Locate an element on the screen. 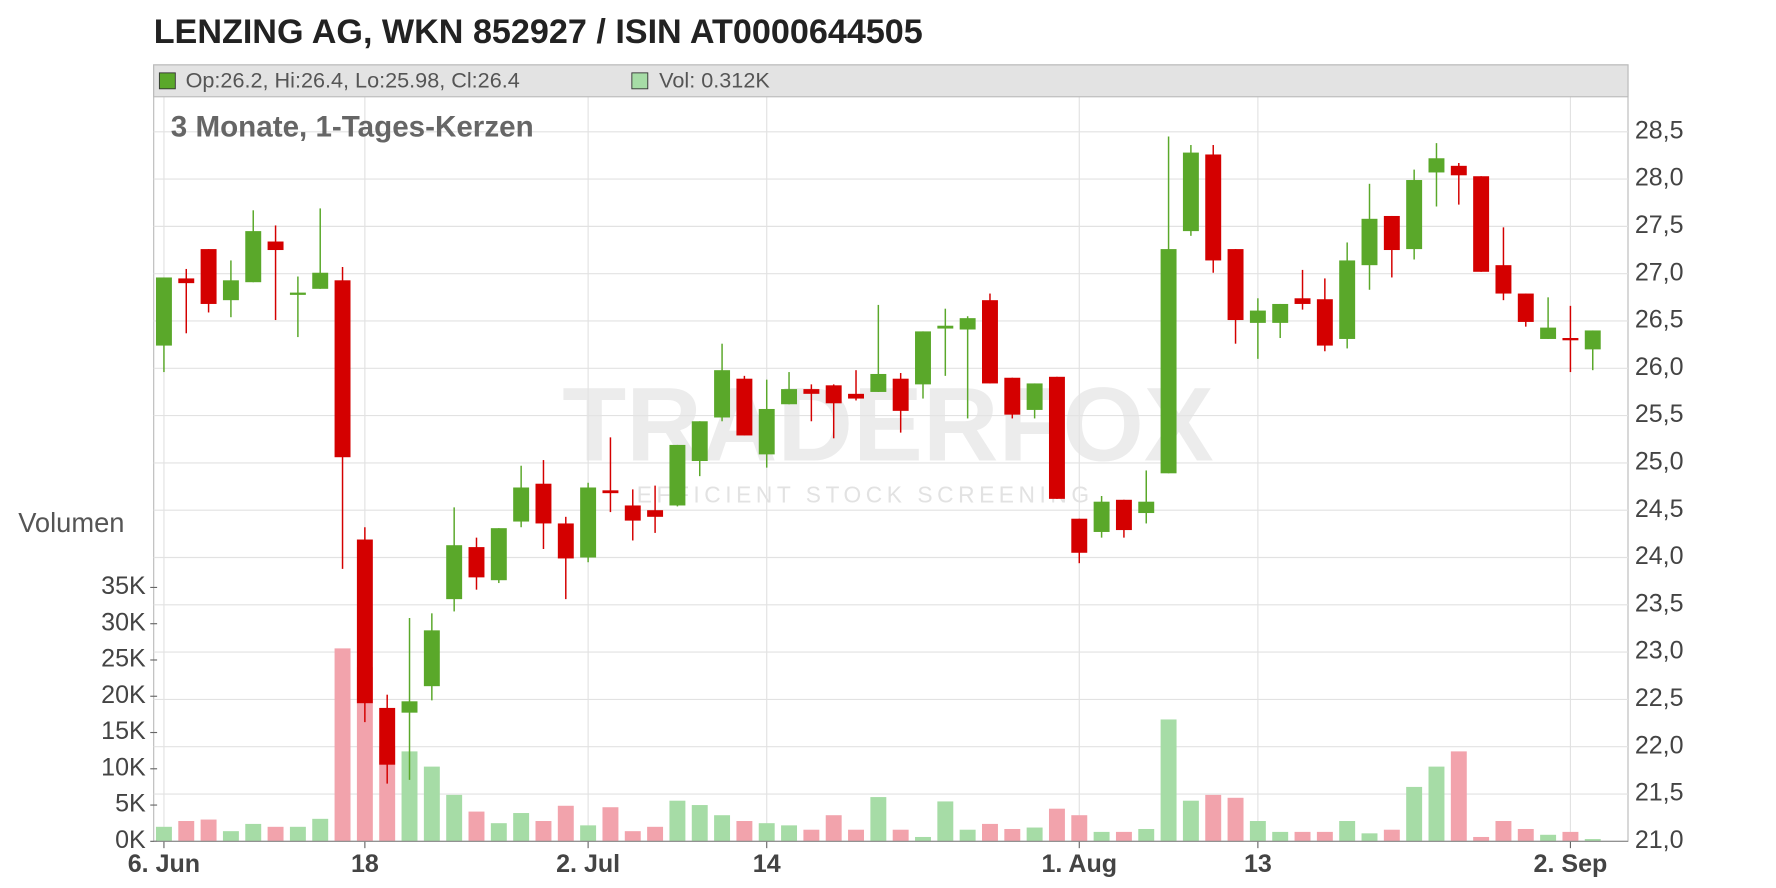 This screenshot has height=888, width=1776. y-tick-label: 27,0 is located at coordinates (1659, 272).